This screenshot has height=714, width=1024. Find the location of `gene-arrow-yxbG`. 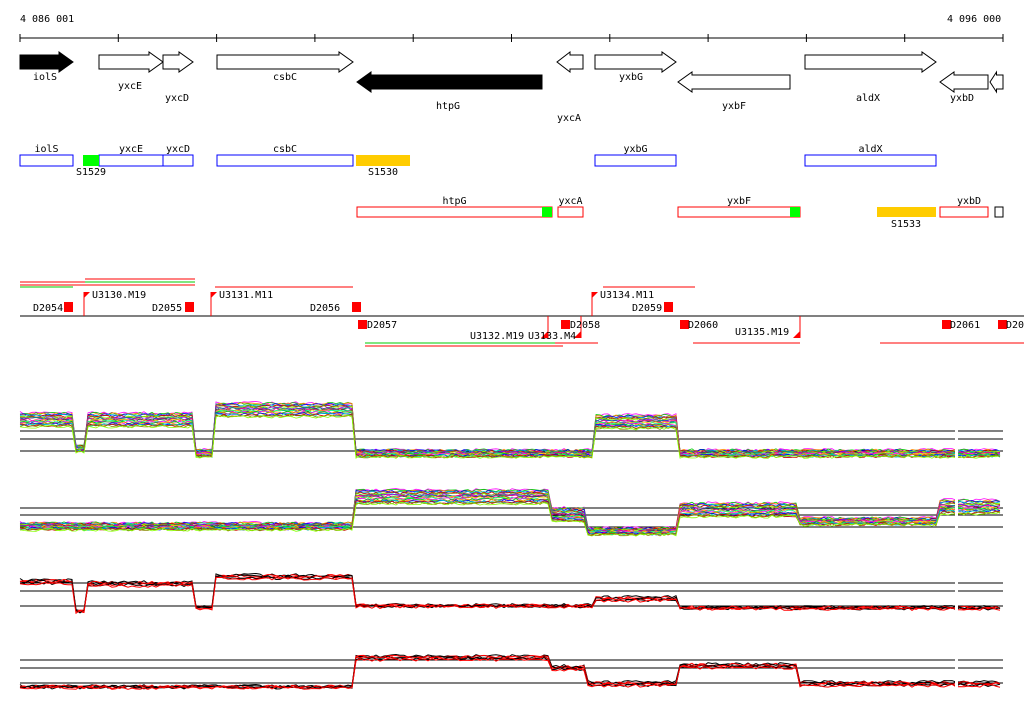

gene-arrow-yxbG is located at coordinates (635, 62).